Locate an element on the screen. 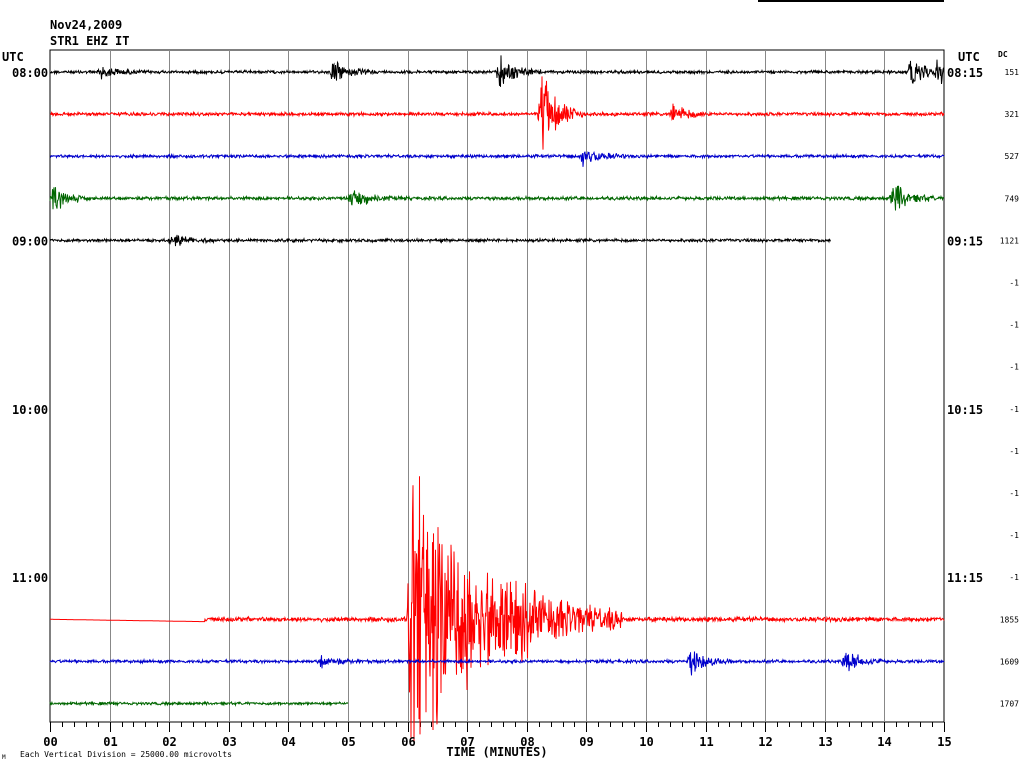 The width and height of the screenshot is (1024, 768). dc-value: 151 is located at coordinates (1012, 72).